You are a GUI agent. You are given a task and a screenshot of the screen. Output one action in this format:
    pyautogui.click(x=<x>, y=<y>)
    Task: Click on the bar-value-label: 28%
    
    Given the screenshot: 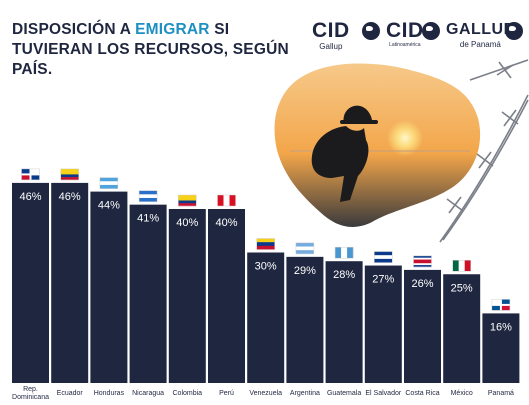 What is the action you would take?
    pyautogui.click(x=344, y=275)
    